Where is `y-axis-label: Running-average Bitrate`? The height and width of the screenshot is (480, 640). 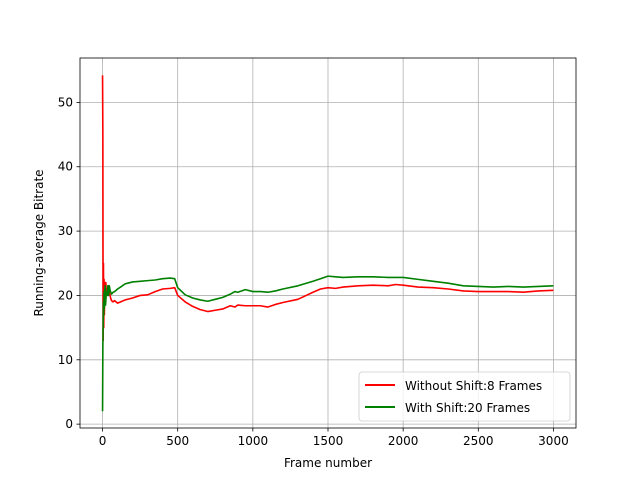 y-axis-label: Running-average Bitrate is located at coordinates (39, 242).